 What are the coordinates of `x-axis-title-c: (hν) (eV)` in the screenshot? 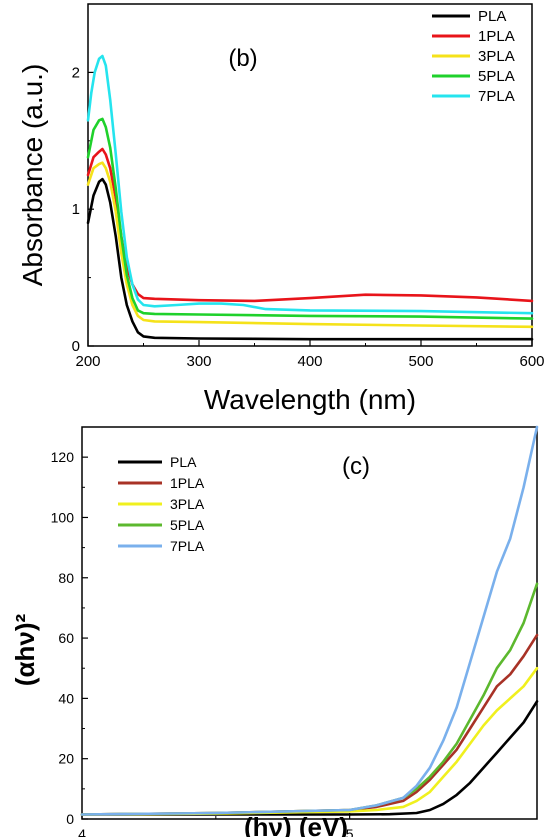 It's located at (296, 824).